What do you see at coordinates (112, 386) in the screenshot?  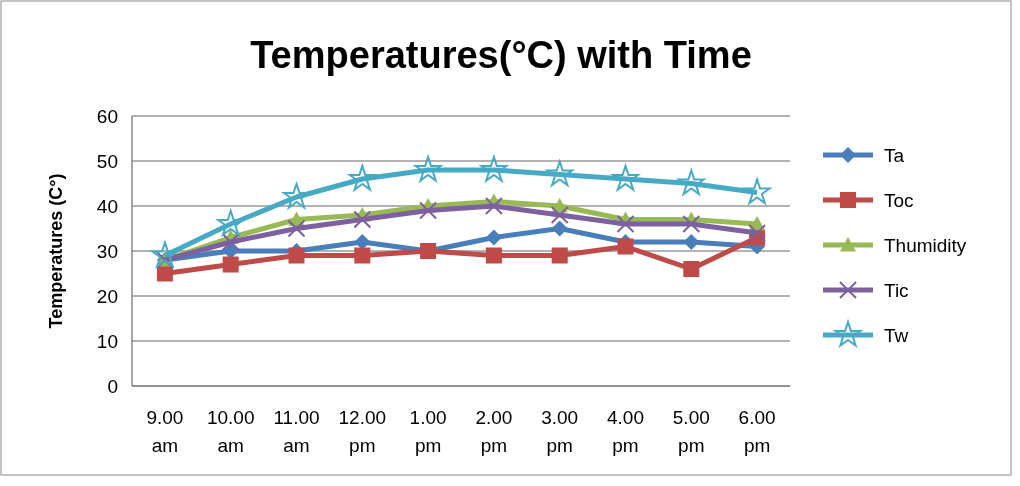 I see `y-tick-label: 0` at bounding box center [112, 386].